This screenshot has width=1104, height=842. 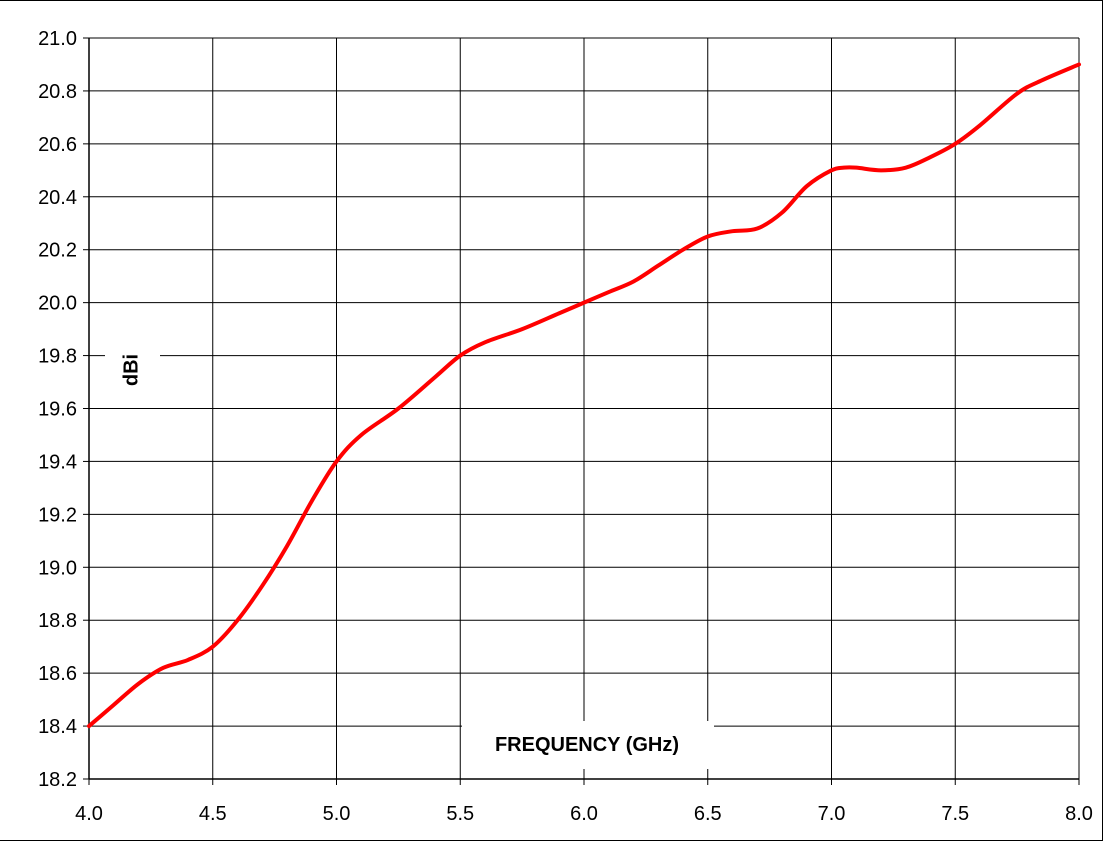 I want to click on x-axis-title-background, so click(x=588, y=745).